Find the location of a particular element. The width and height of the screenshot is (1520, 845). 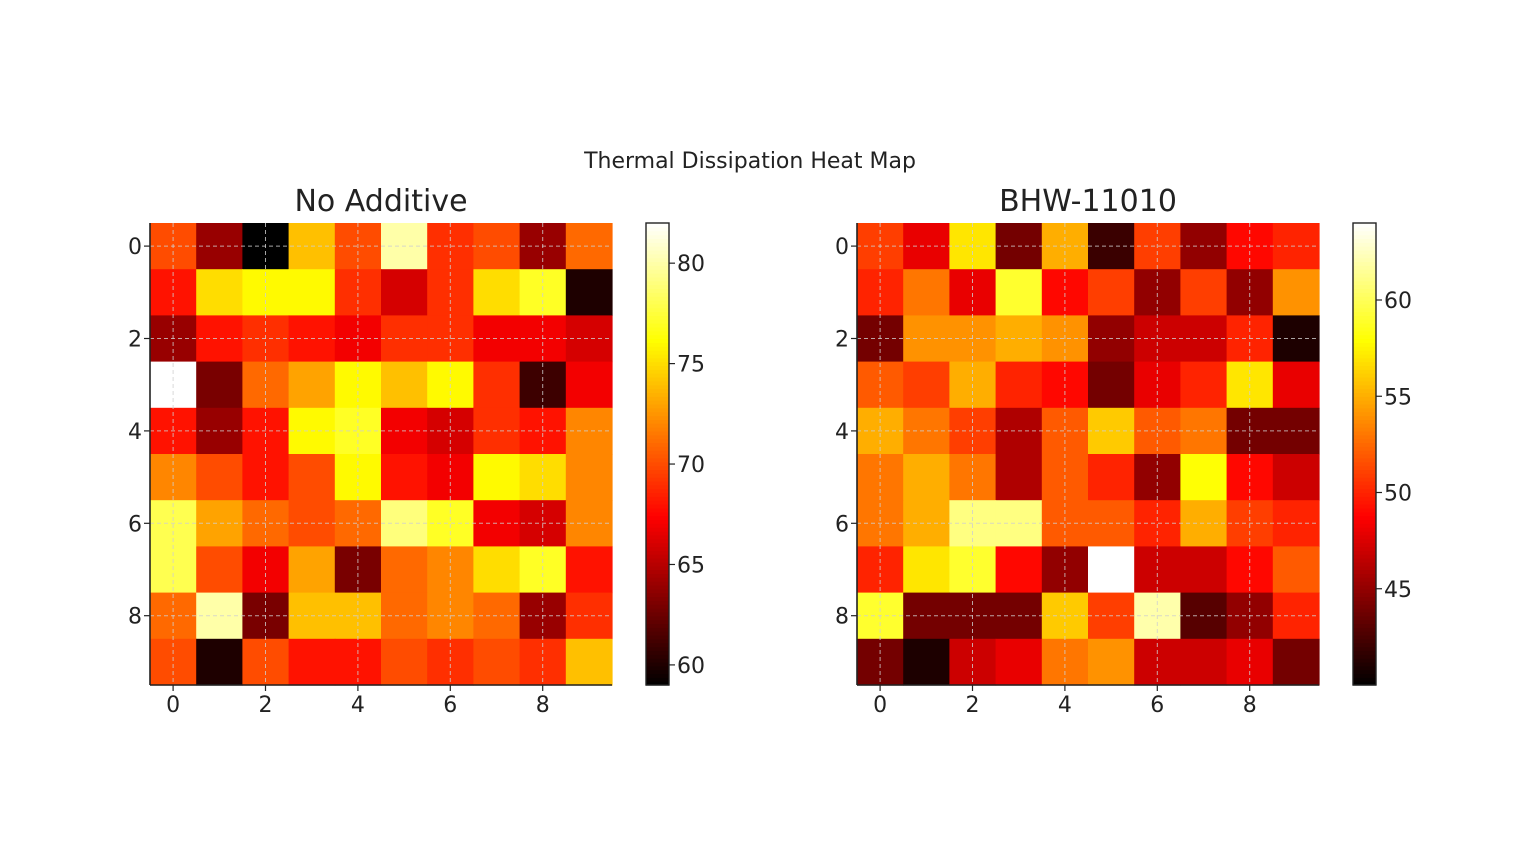

colorbar: 60 65 70 75 80 is located at coordinates (675, 454).